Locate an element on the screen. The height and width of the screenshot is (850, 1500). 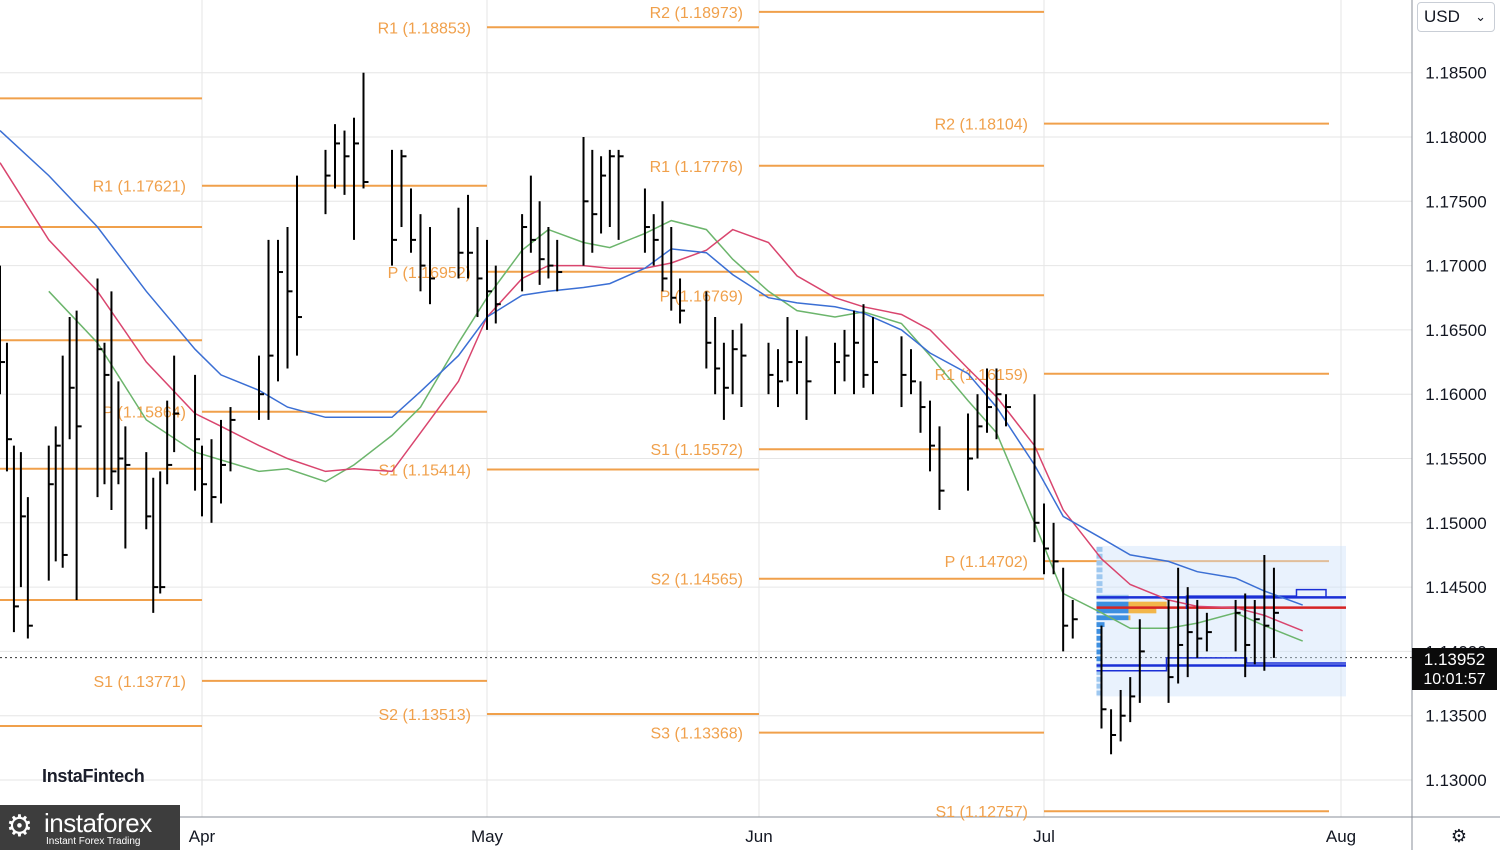
pivot-label: R1 (1.17621) is located at coordinates (139, 187).